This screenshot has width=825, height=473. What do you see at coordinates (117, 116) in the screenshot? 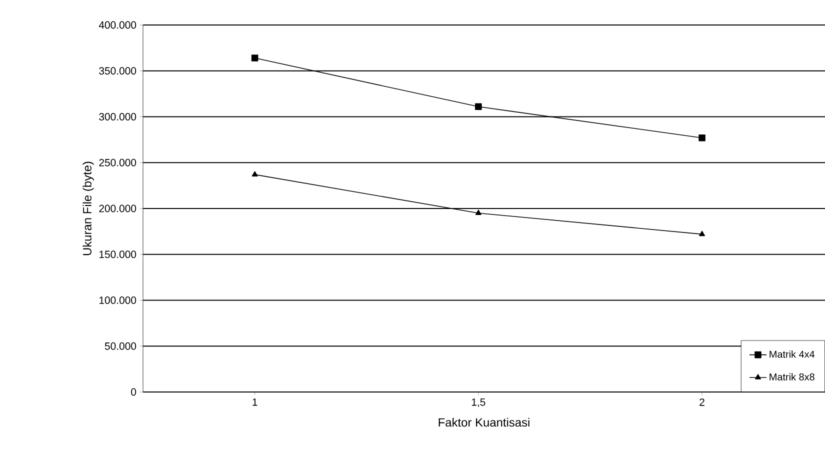
I see `y-tick-label: 300.000` at bounding box center [117, 116].